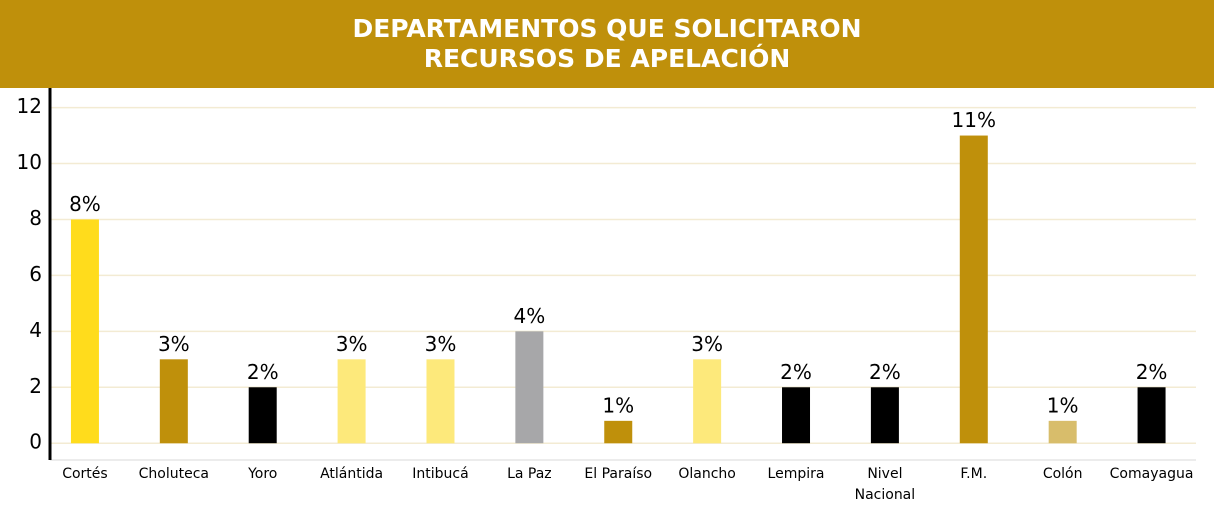 Image resolution: width=1214 pixels, height=510 pixels. What do you see at coordinates (974, 474) in the screenshot?
I see `x-tick-label: F.M.` at bounding box center [974, 474].